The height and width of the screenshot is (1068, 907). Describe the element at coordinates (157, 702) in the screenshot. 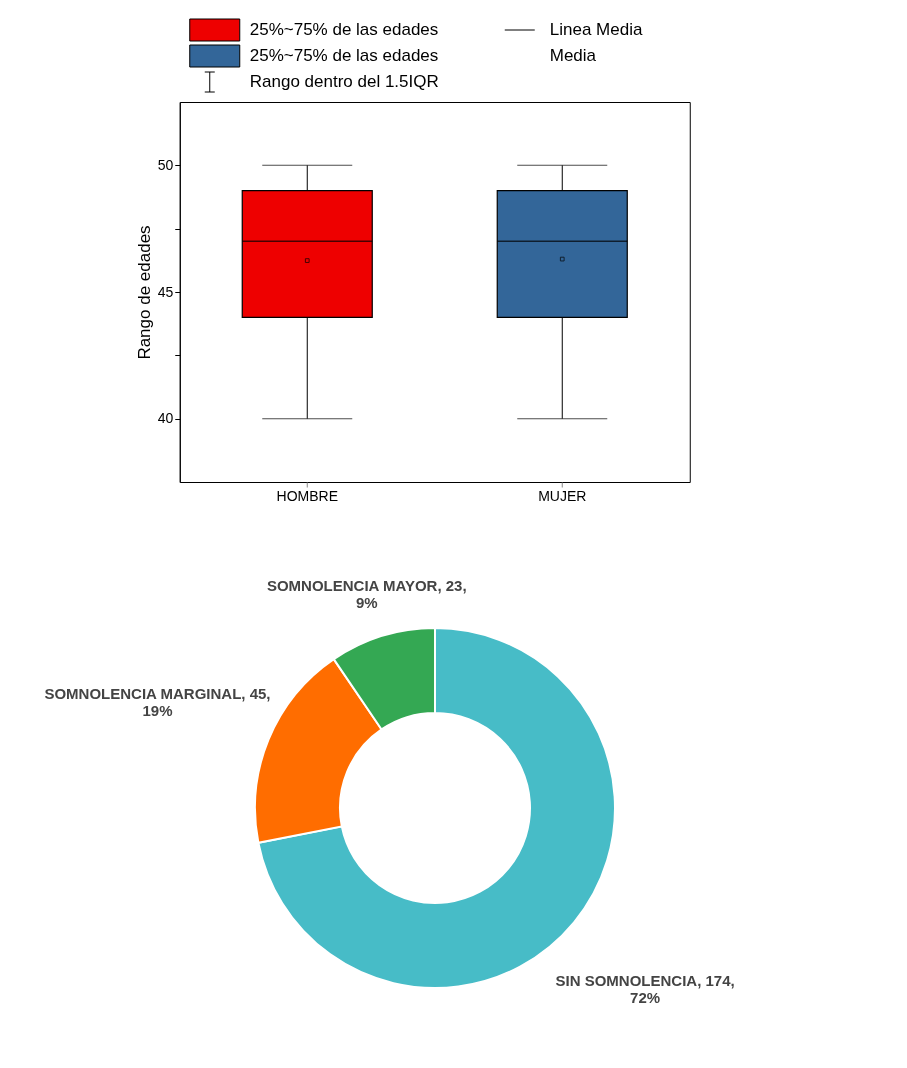

I see `slice-label: SOMNOLENCIA MARGINAL, 45, 19%` at that location.